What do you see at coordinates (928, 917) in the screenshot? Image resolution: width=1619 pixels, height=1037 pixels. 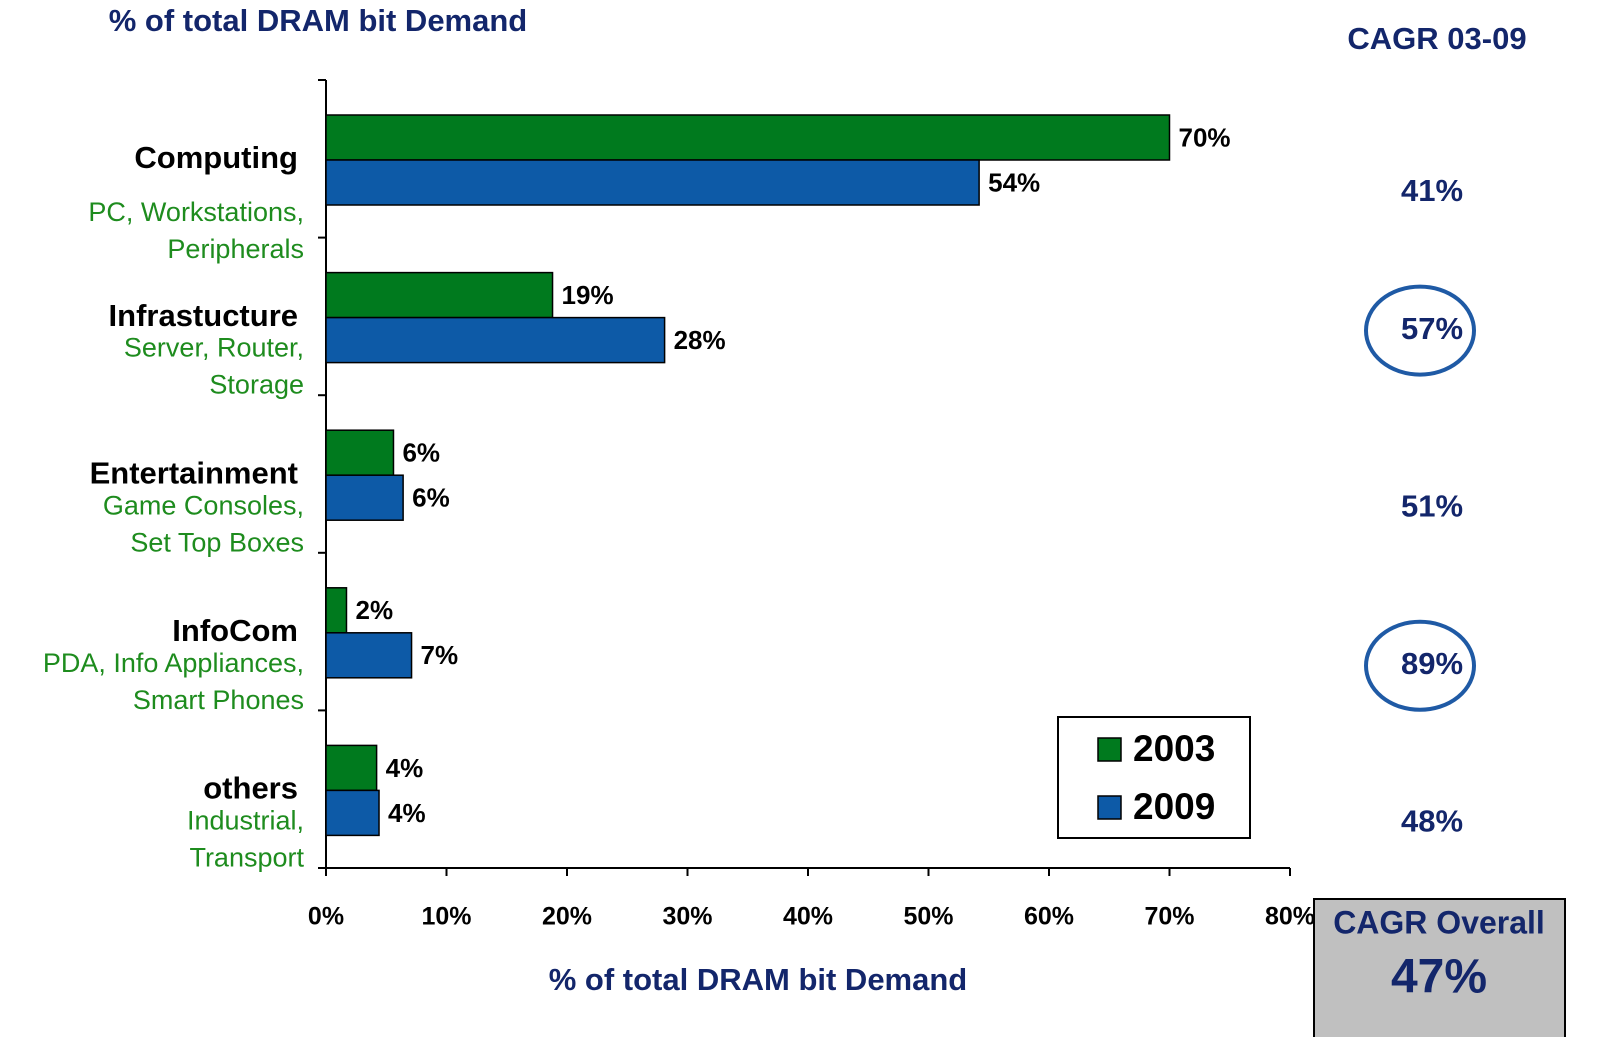 I see `x-tick-label: 50%` at bounding box center [928, 917].